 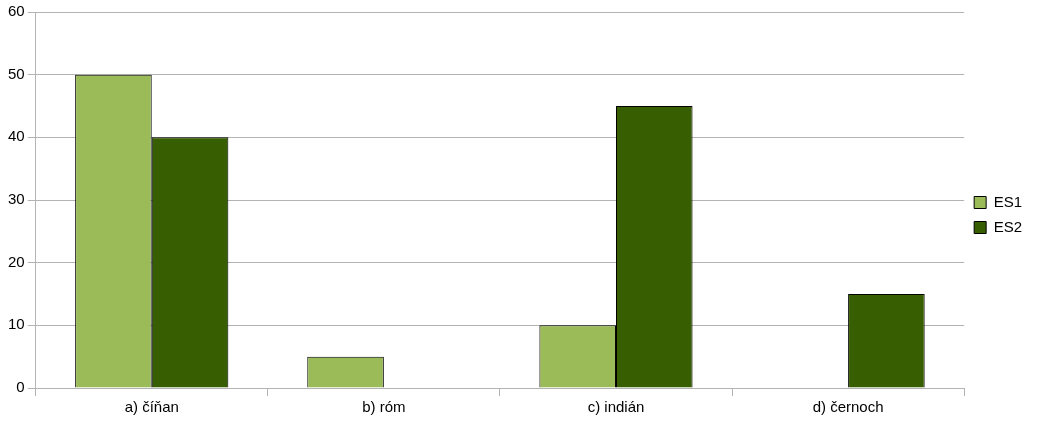 What do you see at coordinates (616, 407) in the screenshot?
I see `x-tick-label: c) indián` at bounding box center [616, 407].